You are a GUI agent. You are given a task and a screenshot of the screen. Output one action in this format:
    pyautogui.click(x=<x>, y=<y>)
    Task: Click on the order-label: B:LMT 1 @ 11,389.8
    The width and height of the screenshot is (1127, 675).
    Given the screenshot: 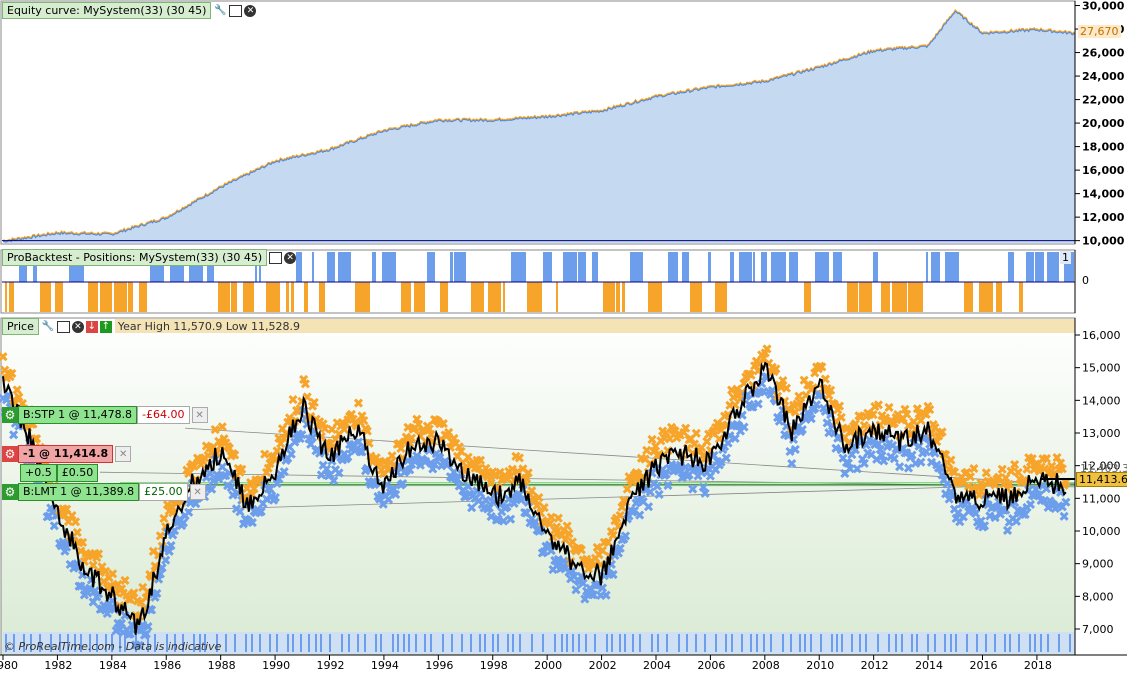 What is the action you would take?
    pyautogui.click(x=79, y=492)
    